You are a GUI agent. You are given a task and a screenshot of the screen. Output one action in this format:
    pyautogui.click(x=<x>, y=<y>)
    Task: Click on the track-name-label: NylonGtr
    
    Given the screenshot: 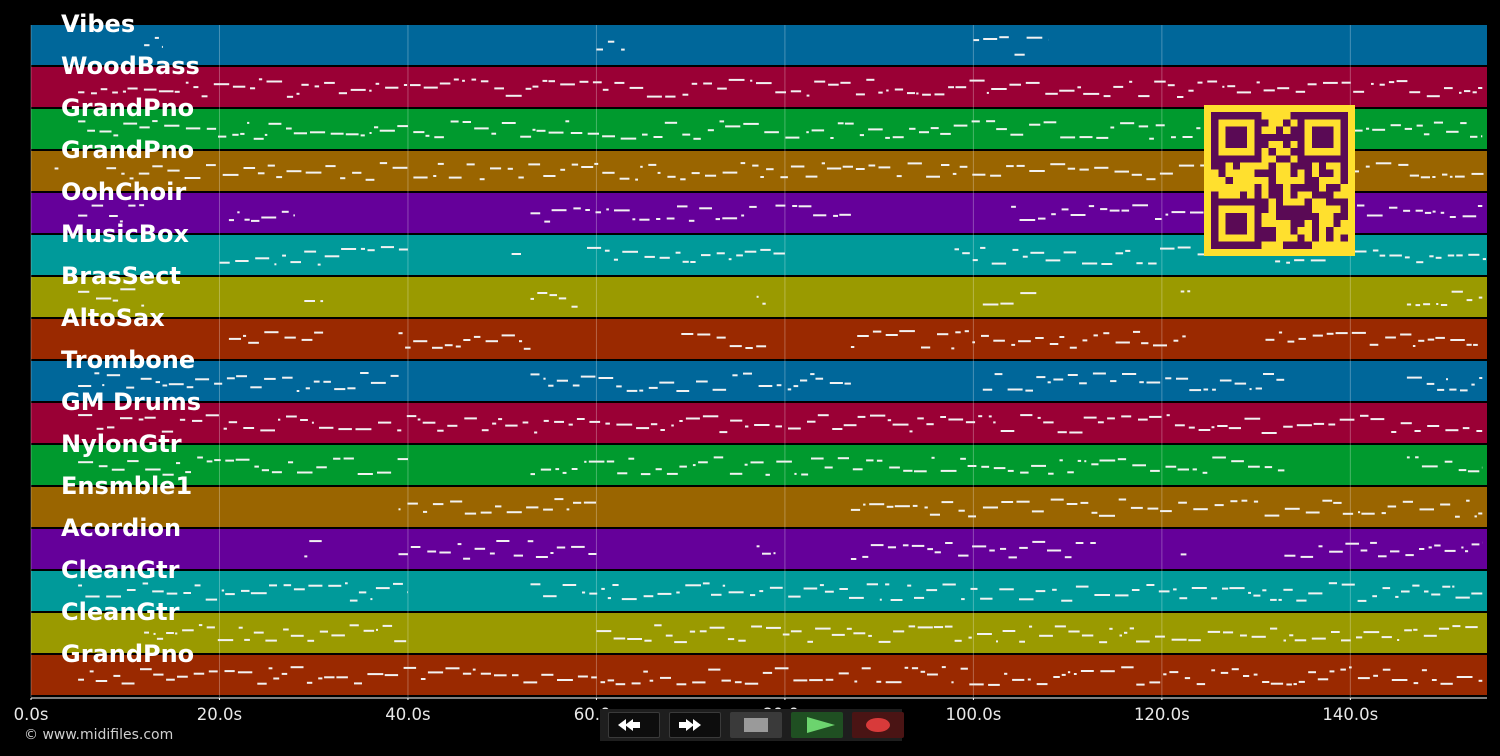 What is the action you would take?
    pyautogui.click(x=121, y=444)
    